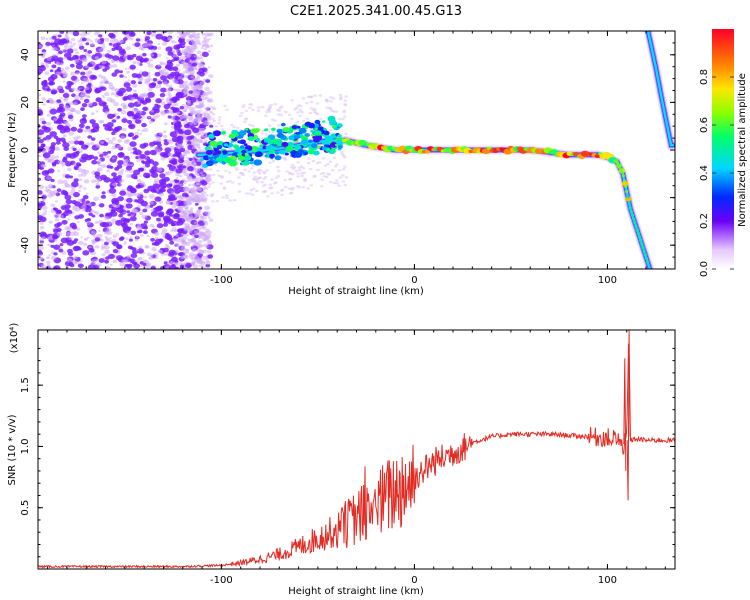 The height and width of the screenshot is (600, 750). Describe the element at coordinates (414, 280) in the screenshot. I see `x-tick-label: 0` at that location.